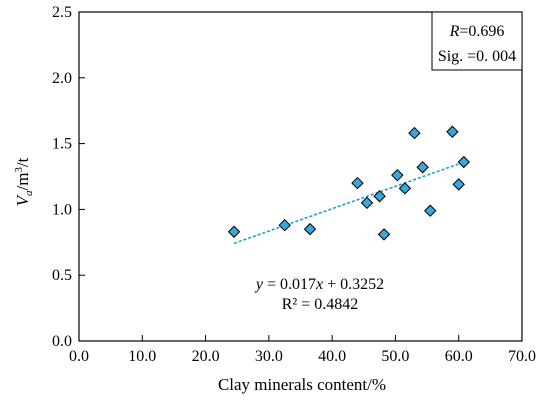 Image resolution: width=550 pixels, height=401 pixels. I want to click on y-axis-title: Va/m3/t, so click(24, 181).